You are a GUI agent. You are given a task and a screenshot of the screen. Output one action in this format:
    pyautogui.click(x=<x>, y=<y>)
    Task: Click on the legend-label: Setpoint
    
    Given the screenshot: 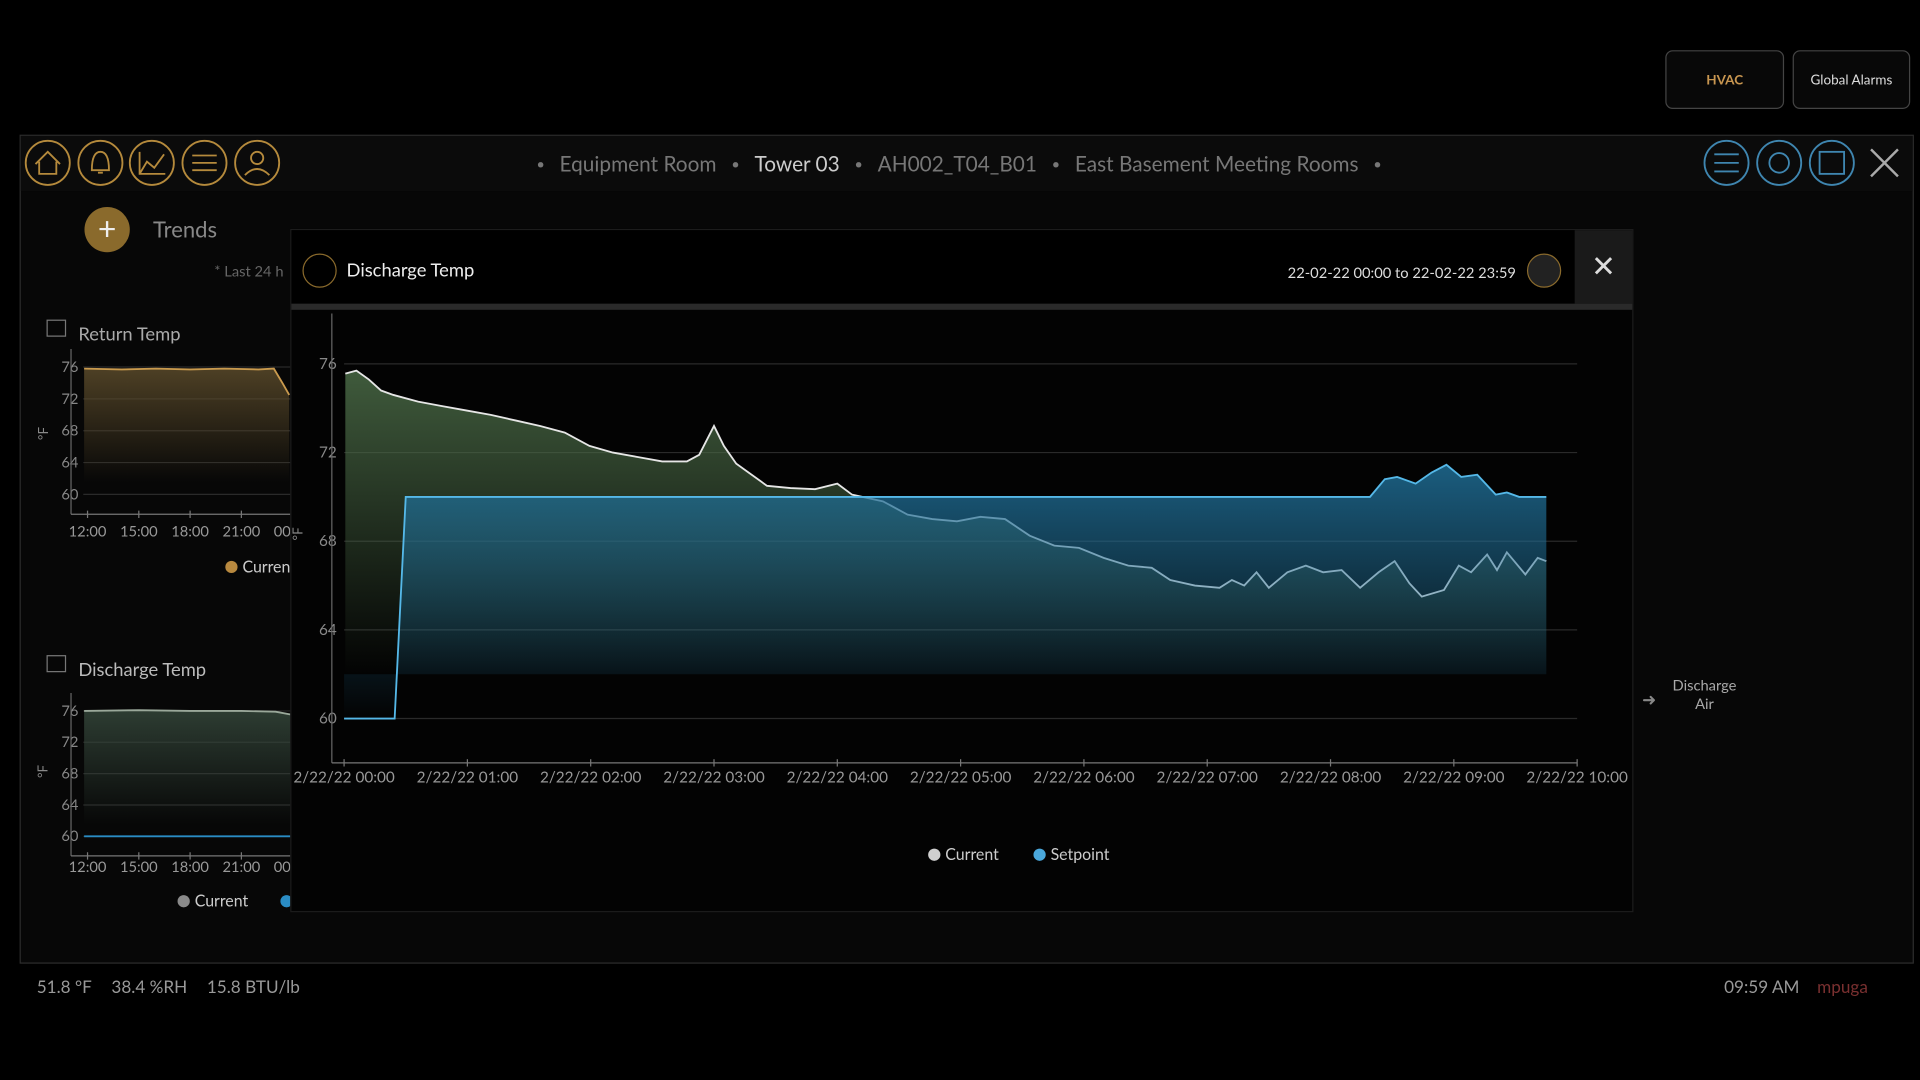 What is the action you would take?
    pyautogui.click(x=1080, y=854)
    